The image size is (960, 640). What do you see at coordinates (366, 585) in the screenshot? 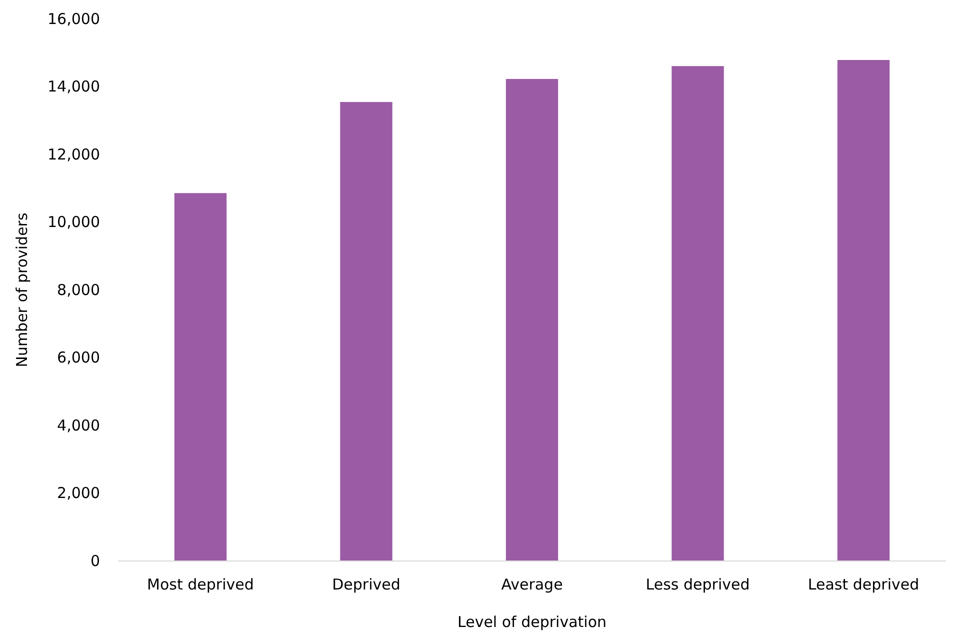
I see `x-tick-label: Deprived` at bounding box center [366, 585].